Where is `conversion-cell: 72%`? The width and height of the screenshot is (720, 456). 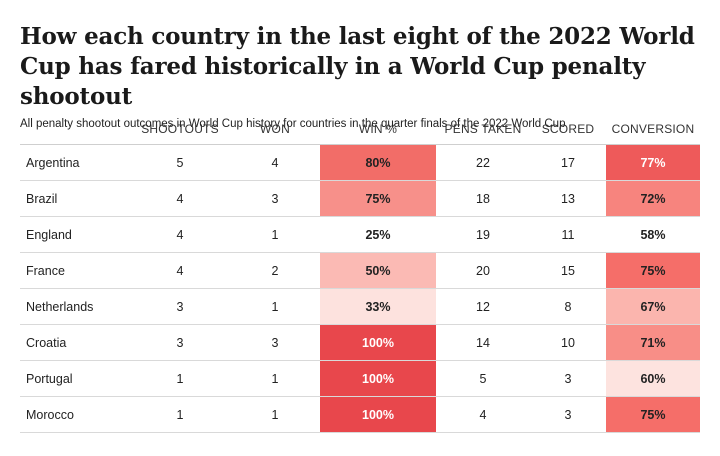 conversion-cell: 72% is located at coordinates (653, 198).